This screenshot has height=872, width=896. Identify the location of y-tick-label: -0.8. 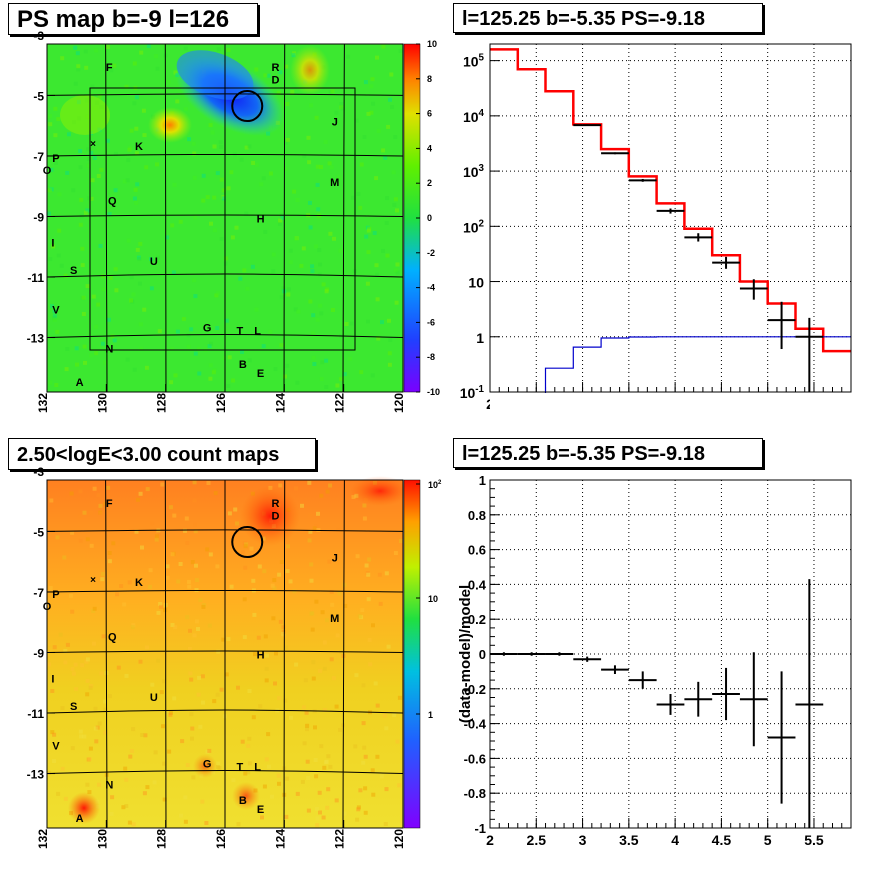
(475, 793).